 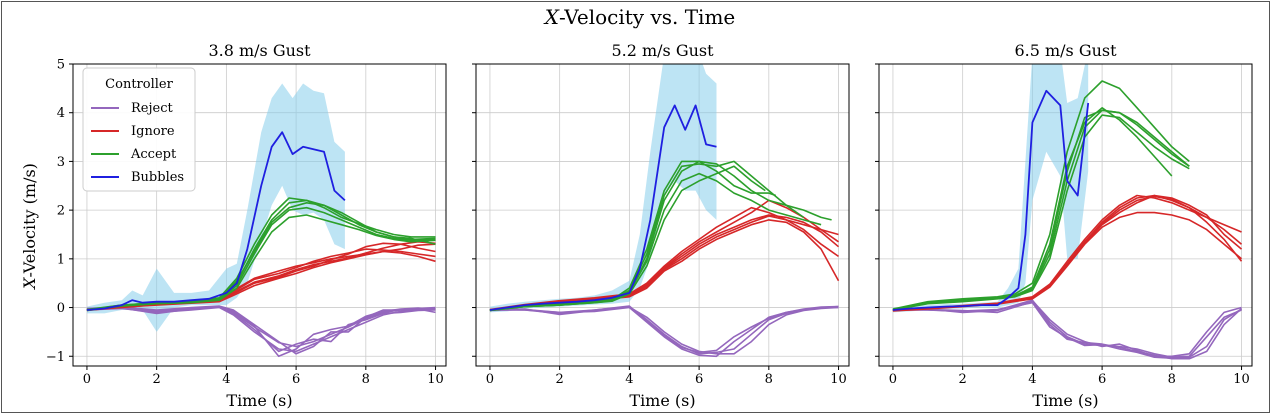 I want to click on legend-entry-reject: Reject, so click(x=132, y=108).